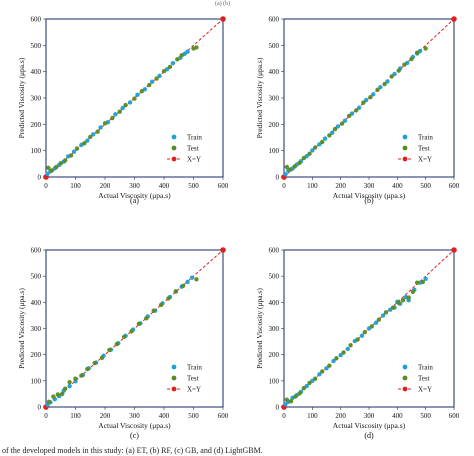 This screenshot has height=456, width=474. What do you see at coordinates (312, 416) in the screenshot?
I see `x-tick-label: 100` at bounding box center [312, 416].